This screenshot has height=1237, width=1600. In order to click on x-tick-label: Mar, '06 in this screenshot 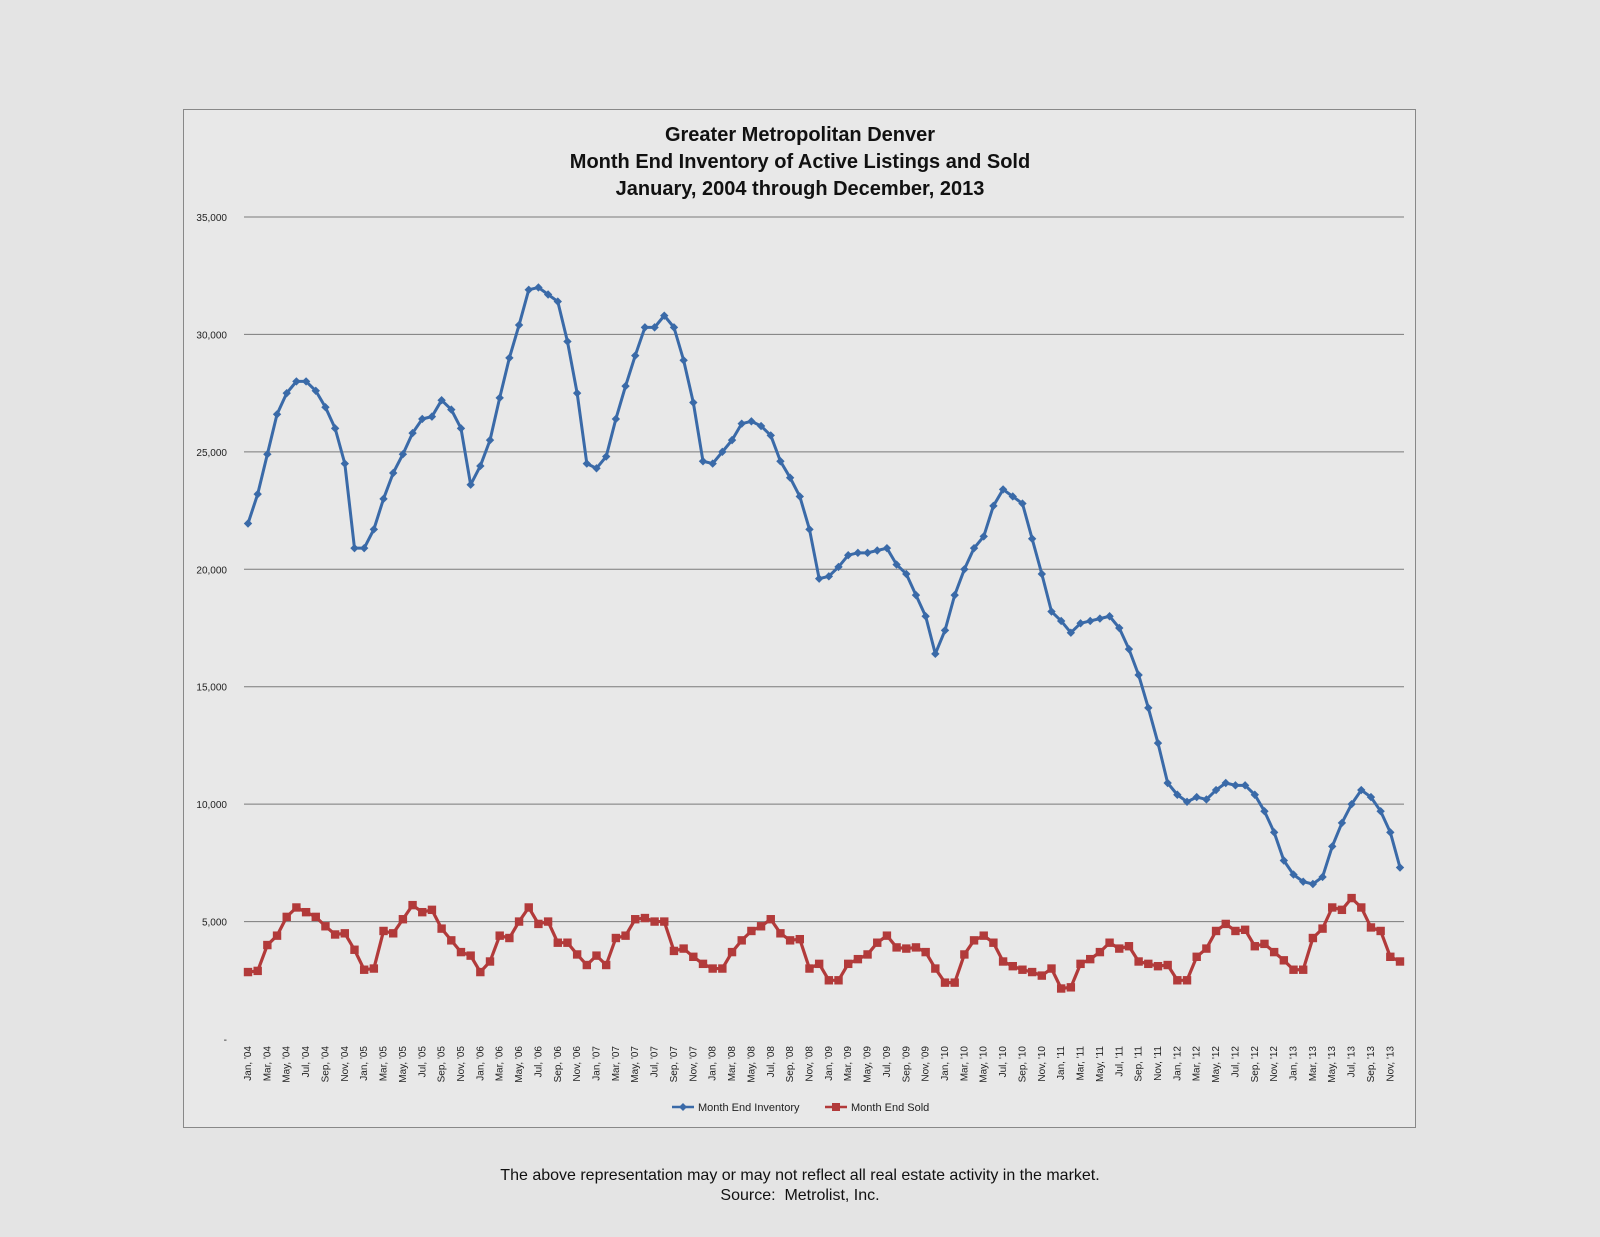, I will do `click(500, 1064)`.